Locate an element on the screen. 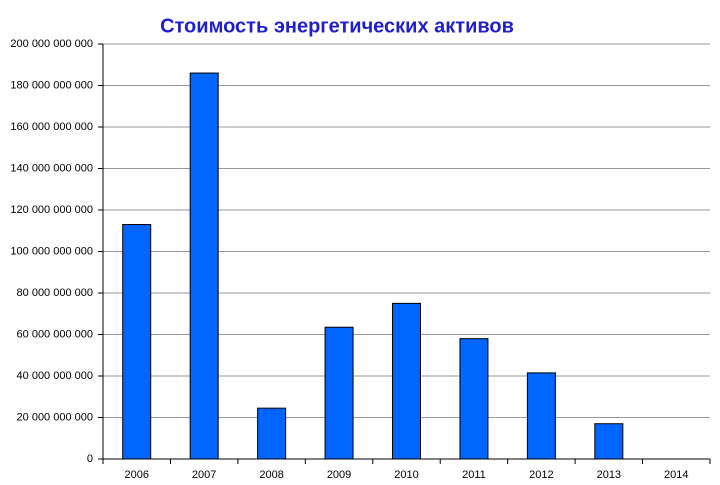 Image resolution: width=720 pixels, height=485 pixels. y-tick-label: 40 000 000 000 is located at coordinates (55, 376).